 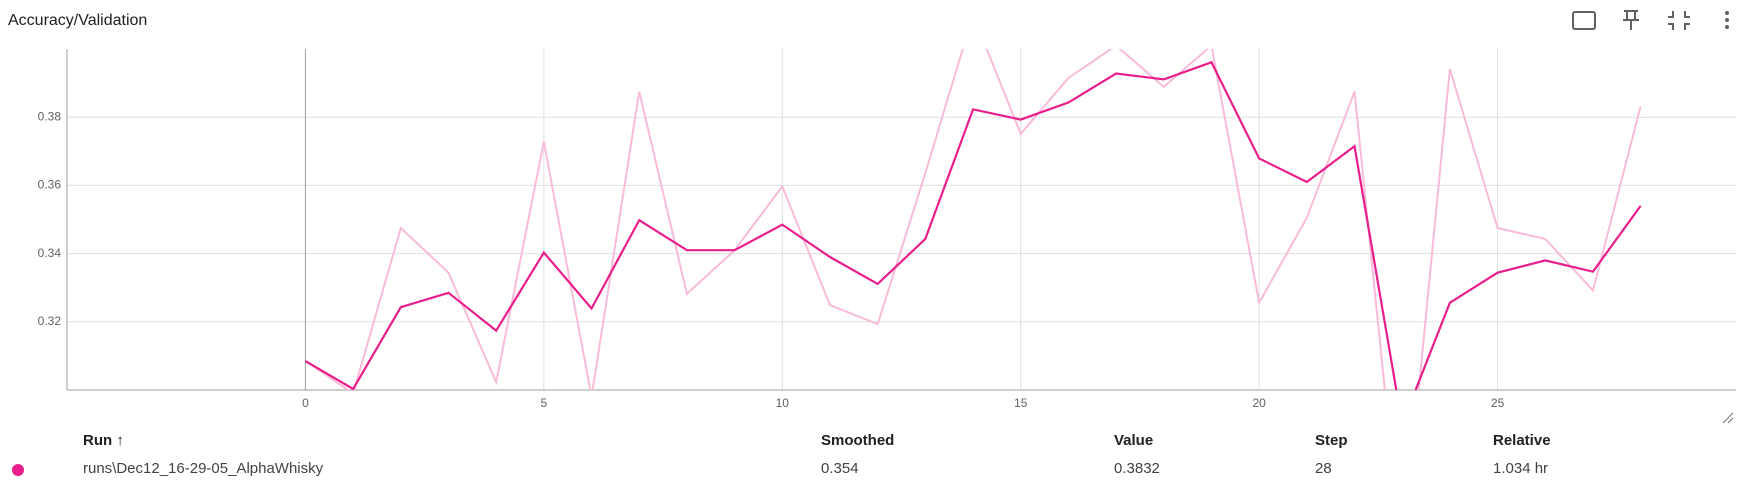 I want to click on x-tick-label: 25, so click(x=1498, y=403).